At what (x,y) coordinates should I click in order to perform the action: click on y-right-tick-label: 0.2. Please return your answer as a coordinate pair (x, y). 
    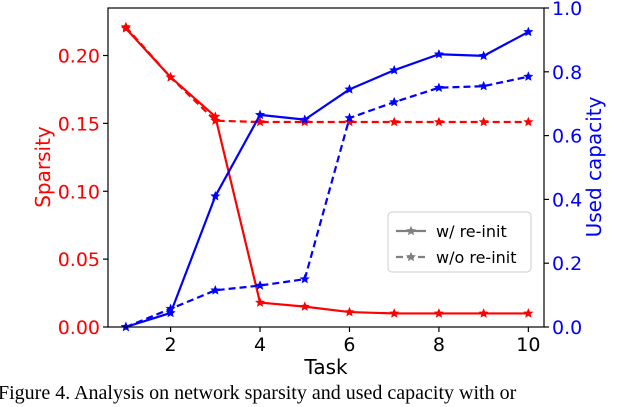
    Looking at the image, I should click on (567, 264).